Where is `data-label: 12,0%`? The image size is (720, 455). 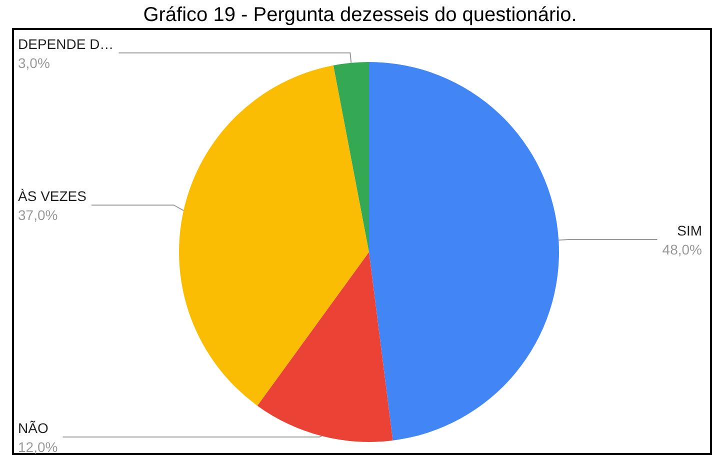
data-label: 12,0% is located at coordinates (38, 447).